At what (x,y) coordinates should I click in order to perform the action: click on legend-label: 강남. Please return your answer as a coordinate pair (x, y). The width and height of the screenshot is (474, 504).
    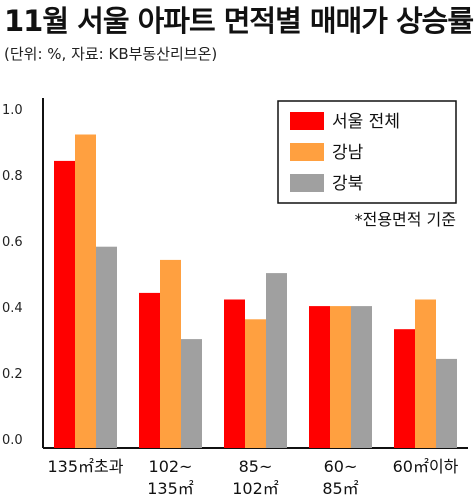
    Looking at the image, I should click on (348, 153).